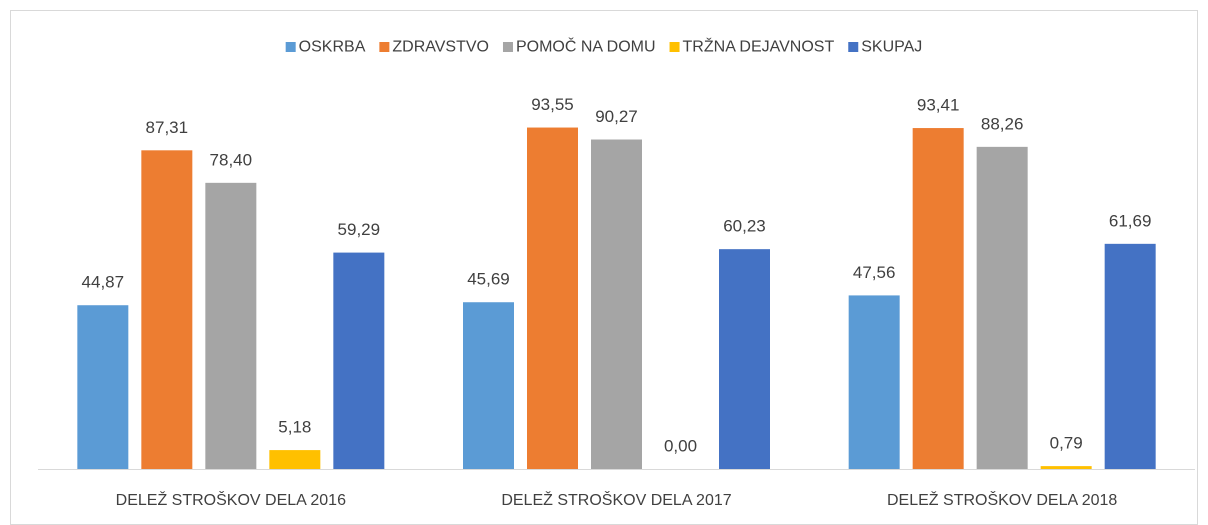 This screenshot has height=525, width=1208. What do you see at coordinates (1002, 499) in the screenshot?
I see `x-tick-label: DELEŽ STROŠKOV DELA 2018` at bounding box center [1002, 499].